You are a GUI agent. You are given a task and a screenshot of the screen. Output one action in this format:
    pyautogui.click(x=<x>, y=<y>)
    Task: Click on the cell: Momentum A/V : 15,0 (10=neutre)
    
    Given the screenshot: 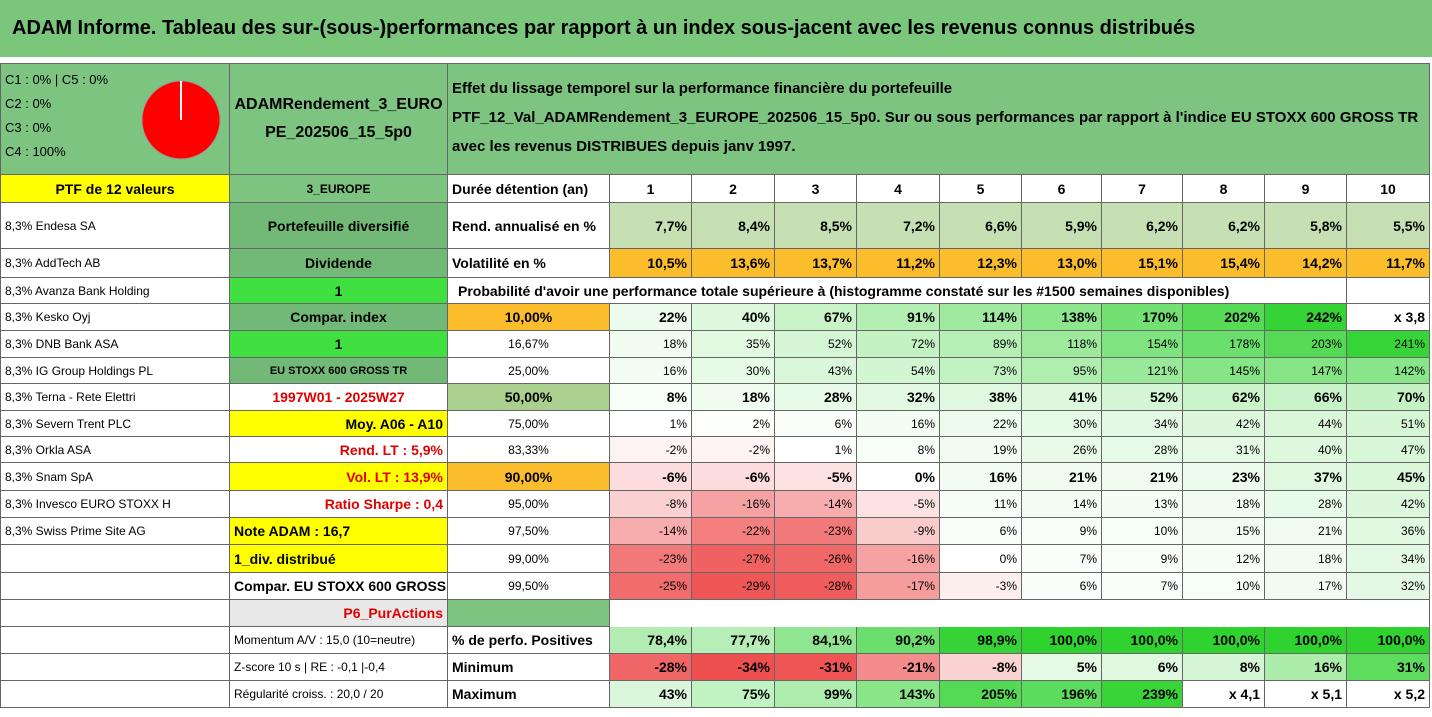 What is the action you would take?
    pyautogui.click(x=339, y=640)
    